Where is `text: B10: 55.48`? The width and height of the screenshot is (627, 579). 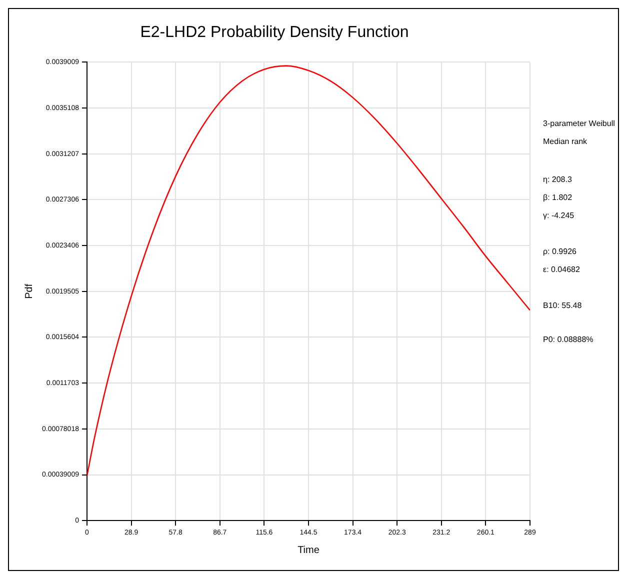
text: B10: 55.48 is located at coordinates (562, 305).